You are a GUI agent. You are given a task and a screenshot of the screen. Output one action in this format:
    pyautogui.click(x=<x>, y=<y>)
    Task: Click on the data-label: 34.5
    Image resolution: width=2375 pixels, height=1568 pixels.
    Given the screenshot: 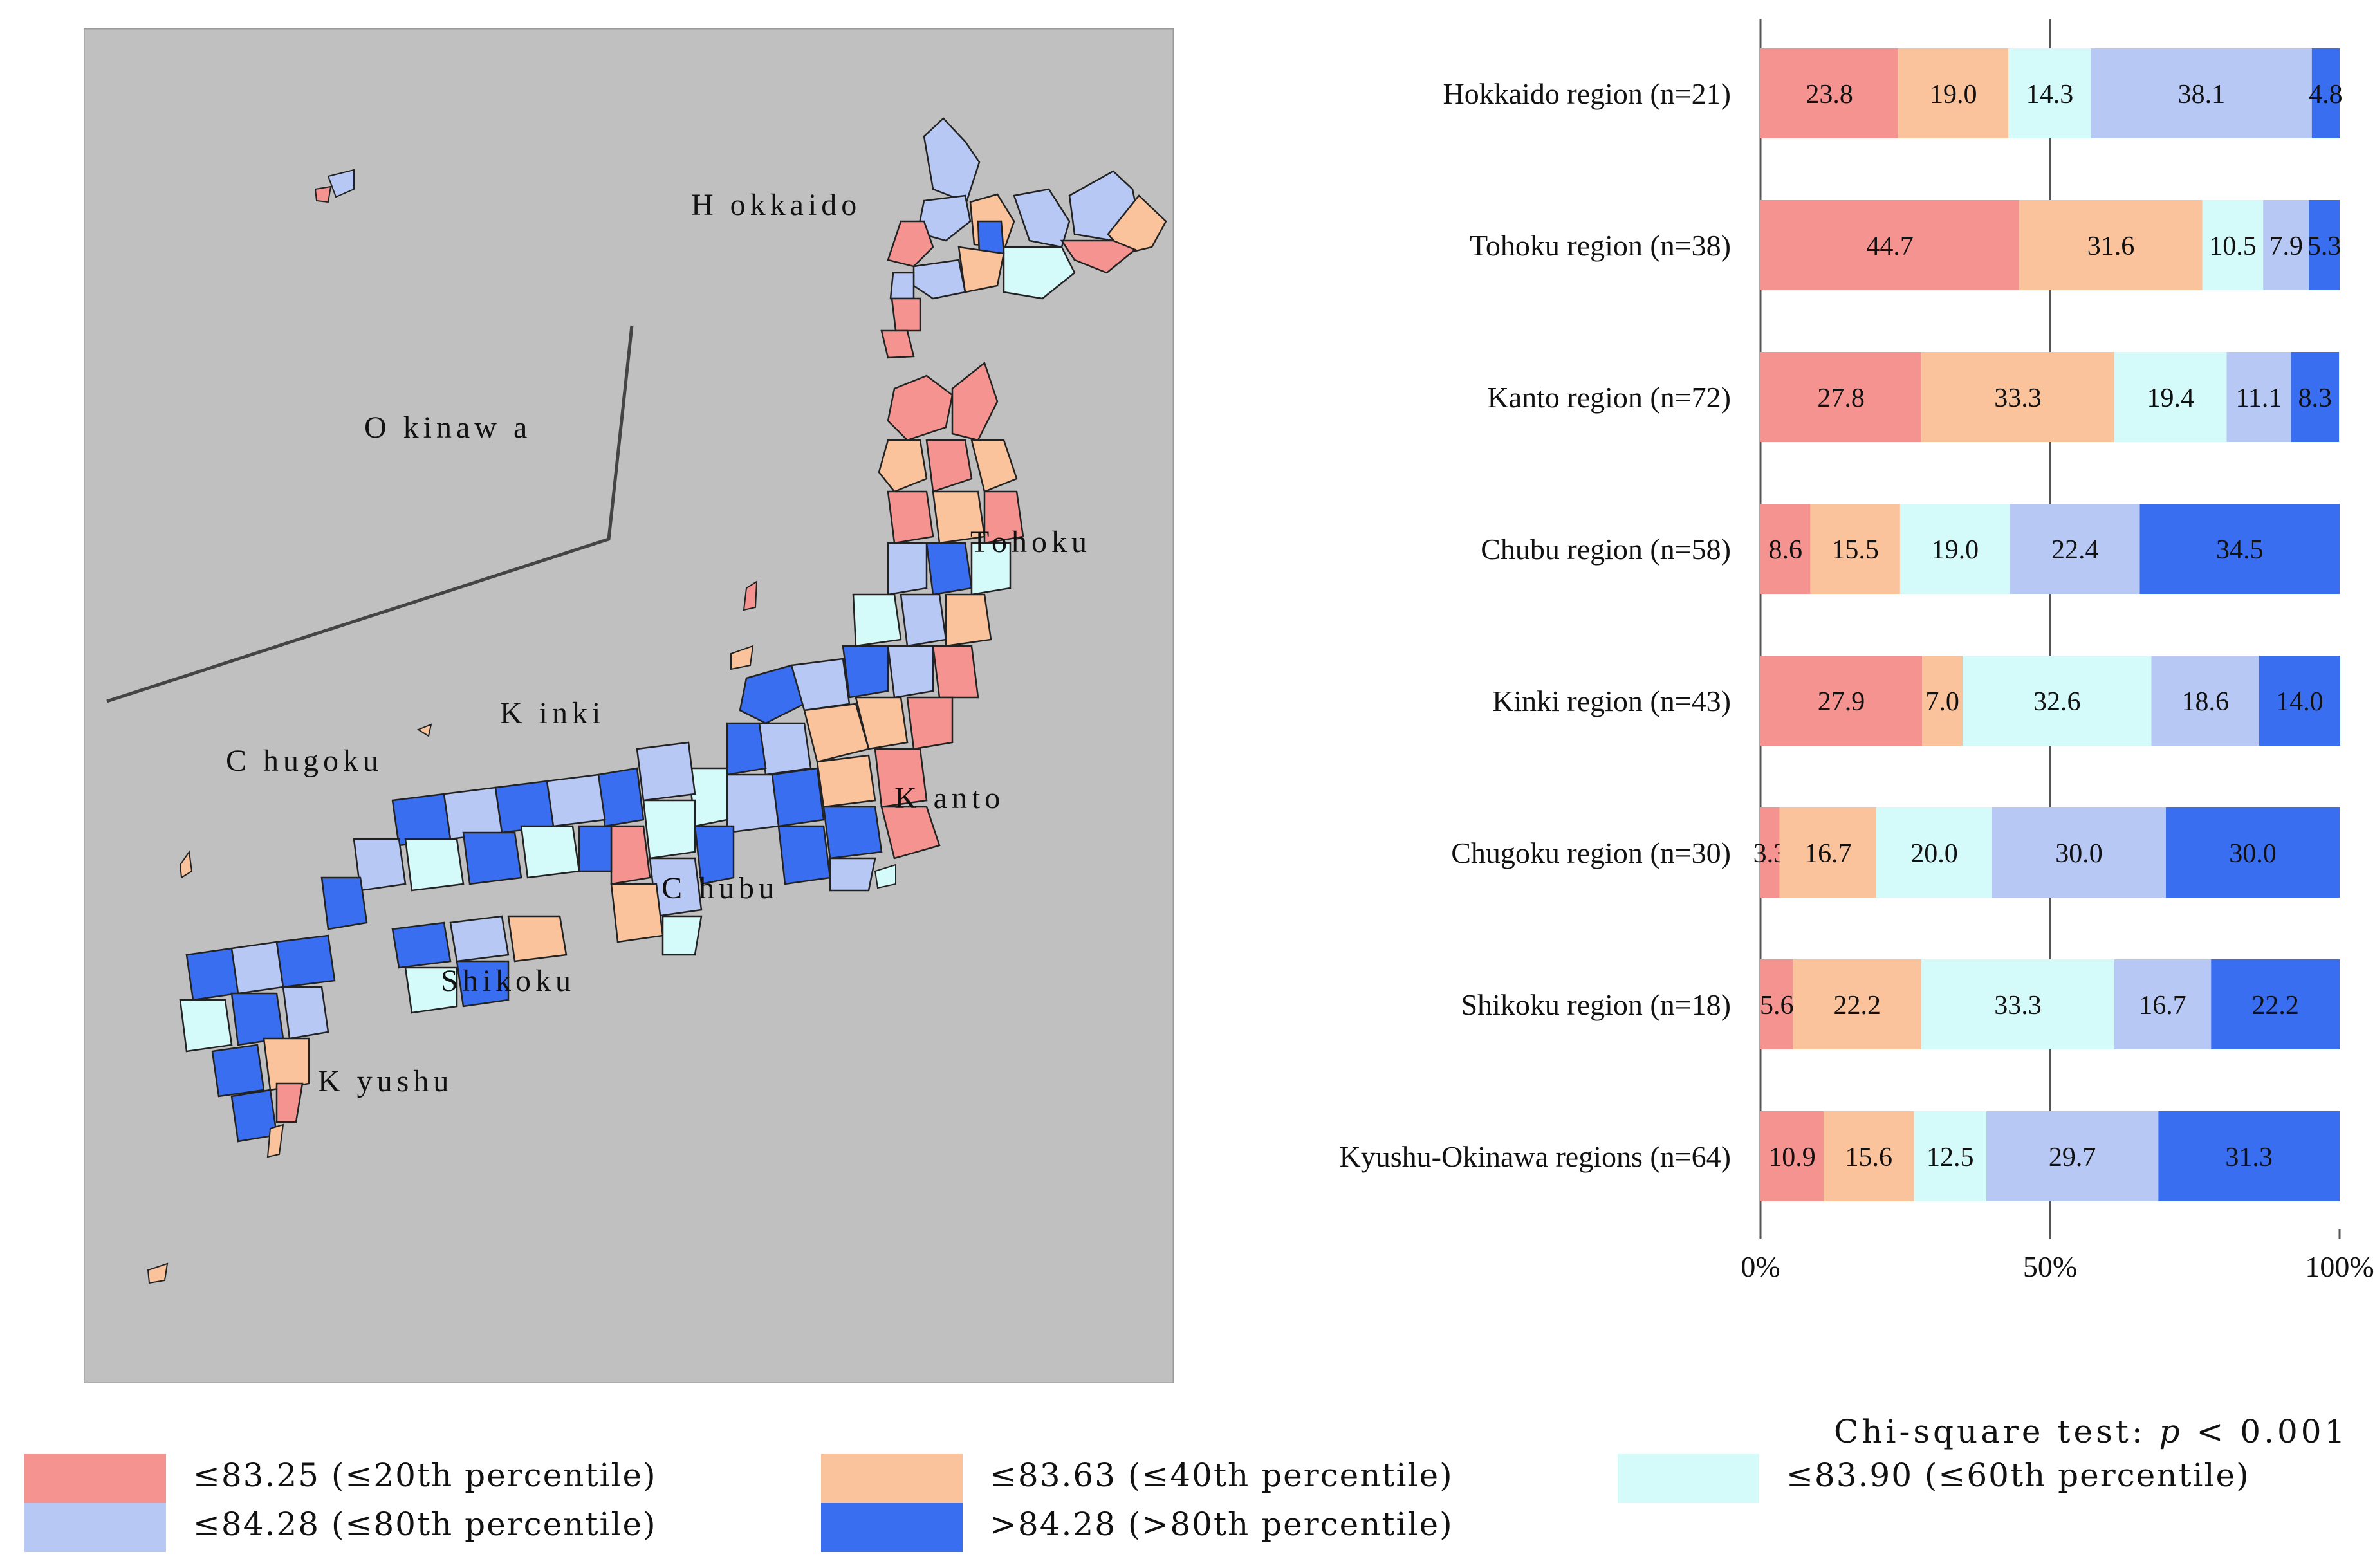 What is the action you would take?
    pyautogui.click(x=2240, y=550)
    